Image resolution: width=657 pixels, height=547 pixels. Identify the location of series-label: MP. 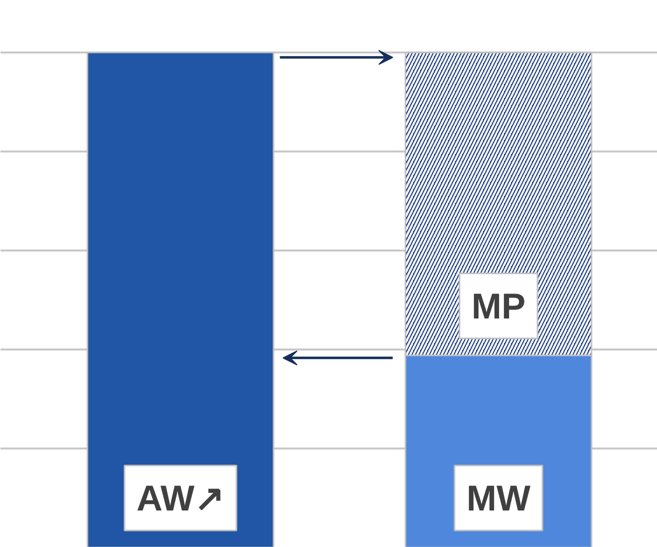
(498, 305).